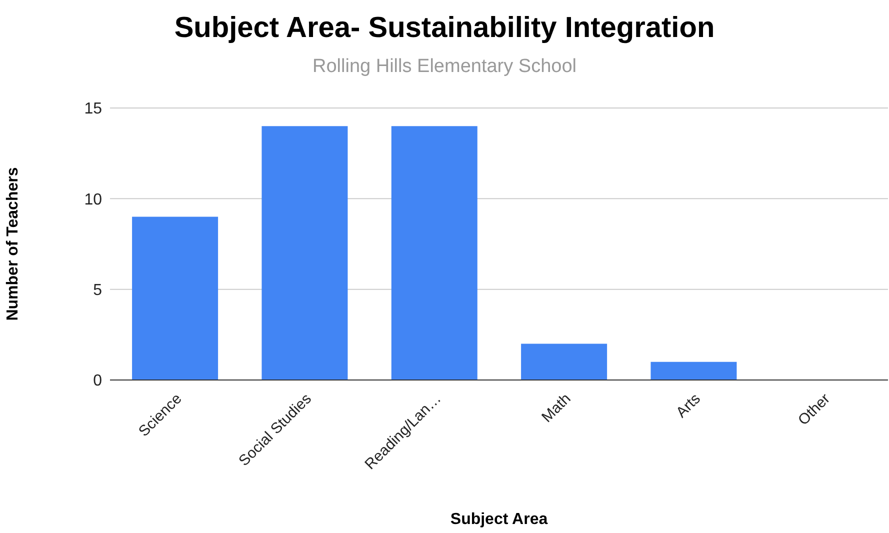 Image resolution: width=889 pixels, height=533 pixels. What do you see at coordinates (444, 28) in the screenshot?
I see `chart-title: Subject Area- Sustainability Integration` at bounding box center [444, 28].